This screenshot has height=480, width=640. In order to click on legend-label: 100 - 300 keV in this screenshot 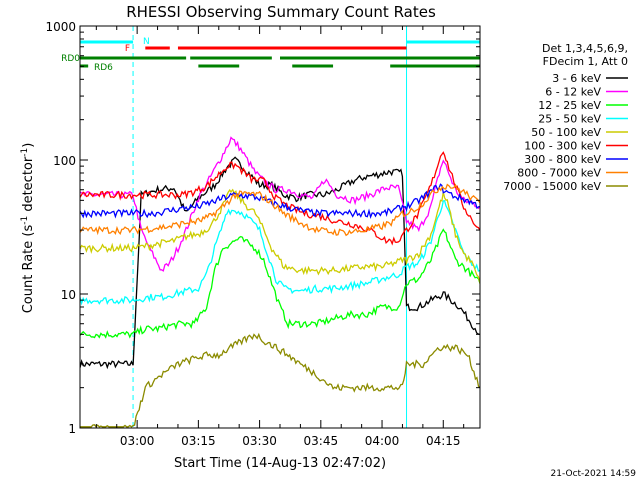, I will do `click(562, 146)`.